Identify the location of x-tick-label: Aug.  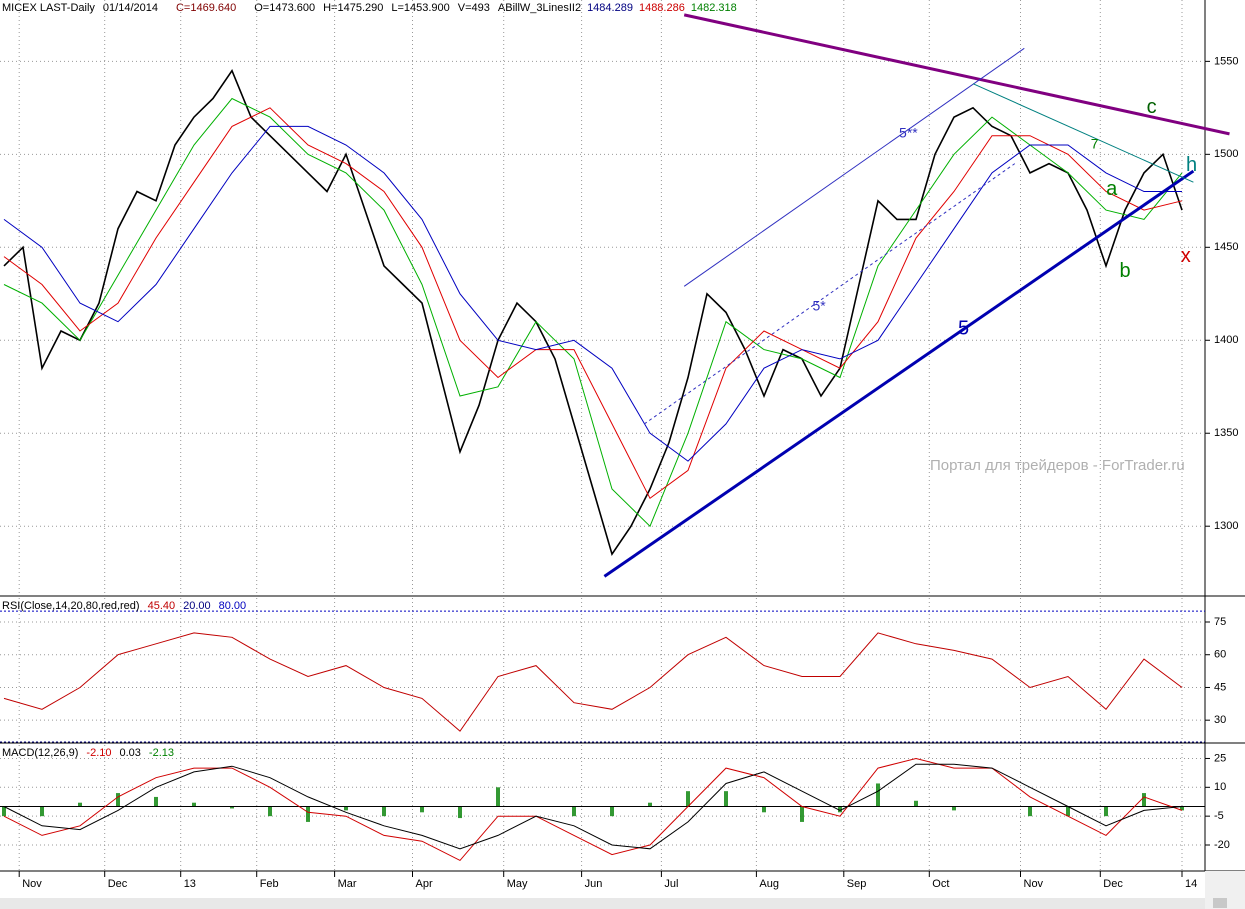
(769, 884).